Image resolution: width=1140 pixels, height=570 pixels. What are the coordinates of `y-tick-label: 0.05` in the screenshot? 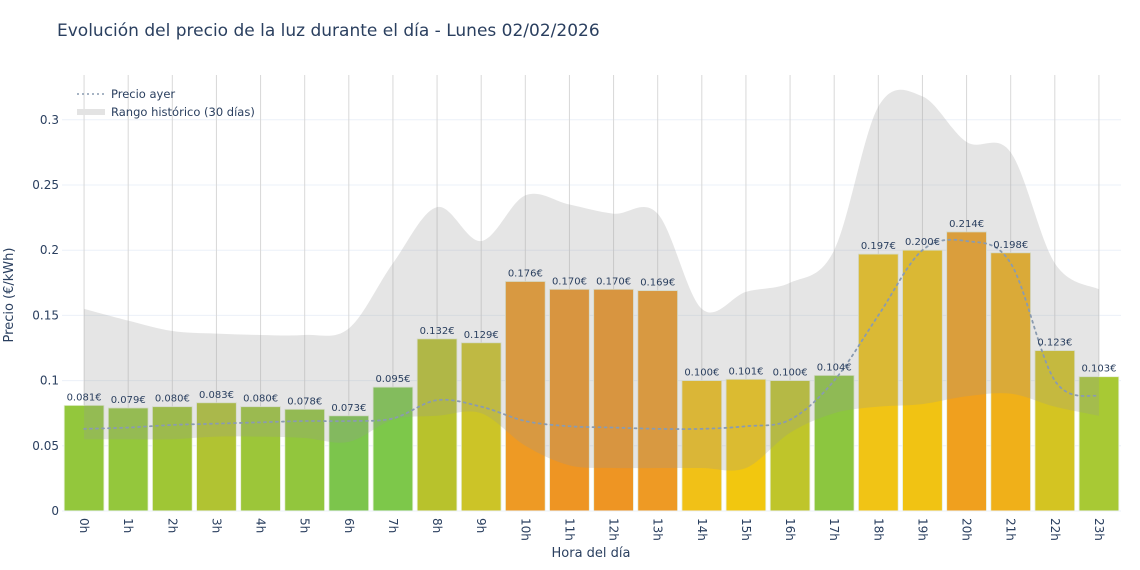 It's located at (45, 446).